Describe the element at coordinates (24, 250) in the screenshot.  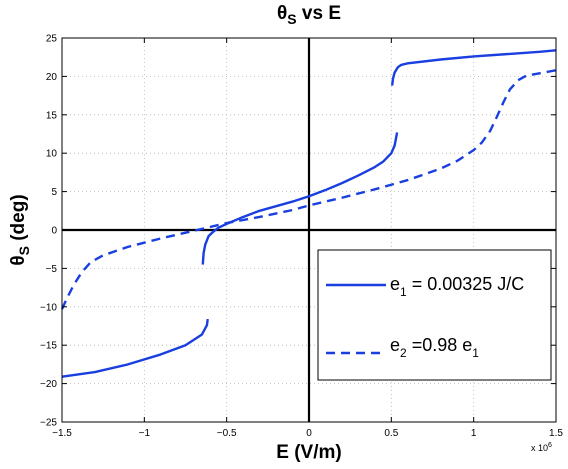
I see `ylabel-subscript: S` at that location.